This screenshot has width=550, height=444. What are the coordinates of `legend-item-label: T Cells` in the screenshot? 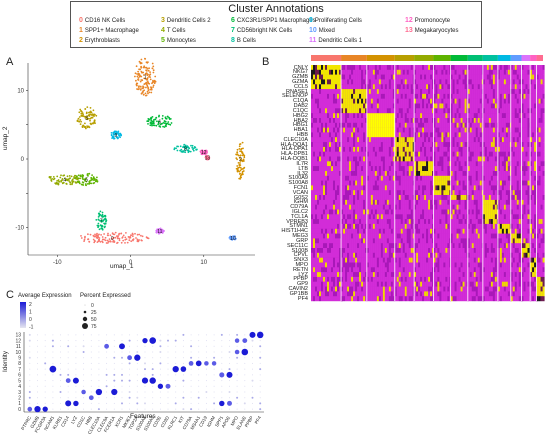 It's located at (176, 31).